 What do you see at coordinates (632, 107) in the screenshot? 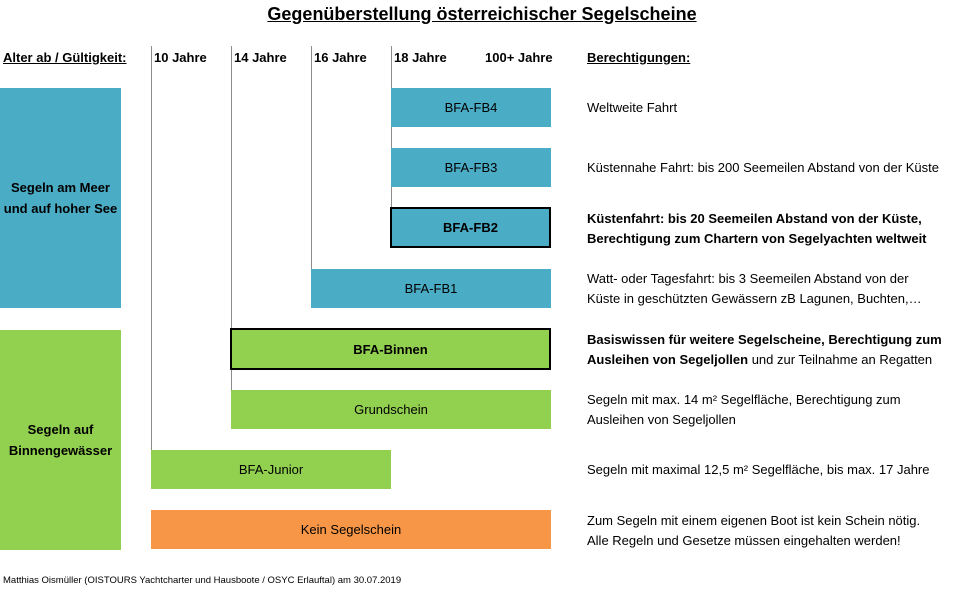
I see `description-fb4: Weltweite Fahrt` at bounding box center [632, 107].